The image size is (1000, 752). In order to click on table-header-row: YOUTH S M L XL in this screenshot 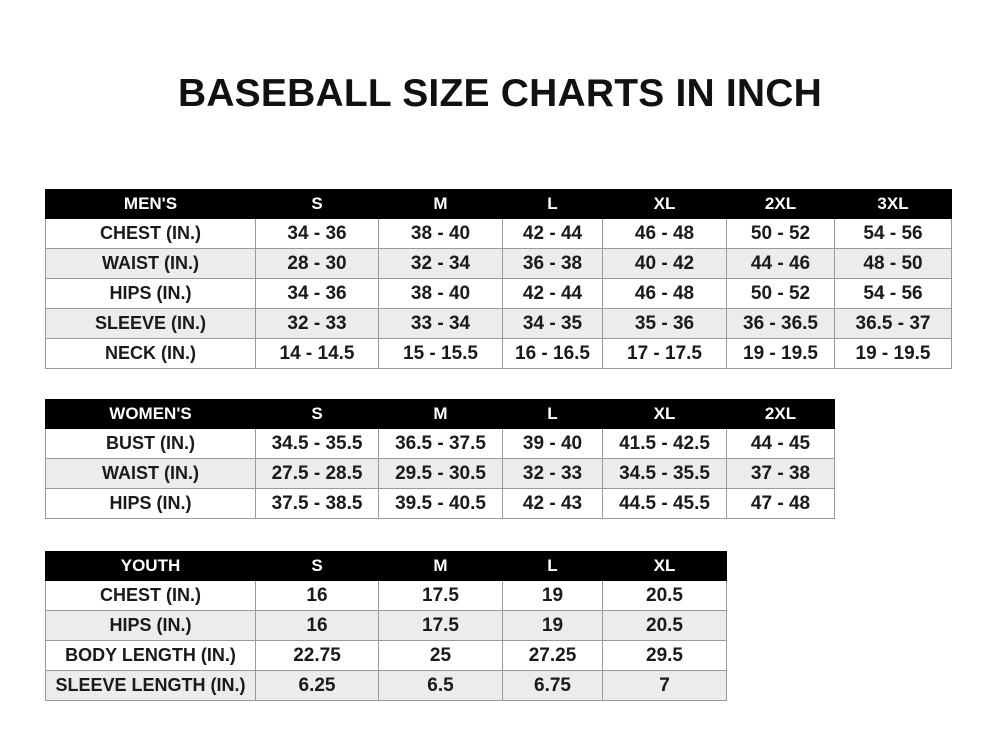, I will do `click(386, 566)`.